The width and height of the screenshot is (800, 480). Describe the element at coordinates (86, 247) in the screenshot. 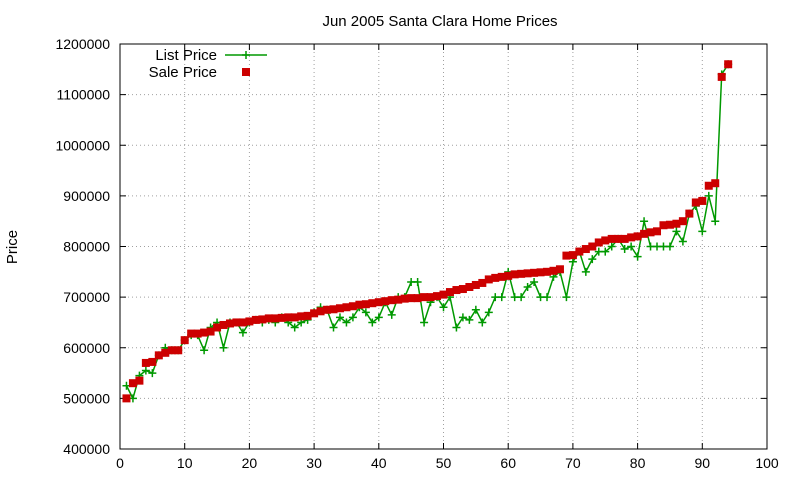

I see `y-tick-label: 800000` at that location.